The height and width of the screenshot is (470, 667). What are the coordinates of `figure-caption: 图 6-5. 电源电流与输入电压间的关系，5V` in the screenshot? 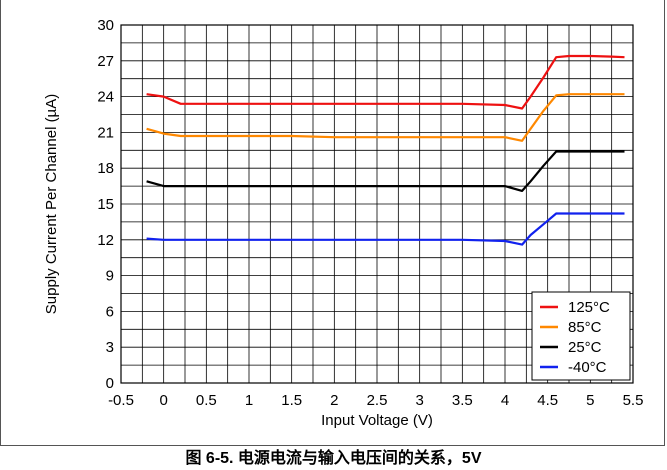 It's located at (333, 458).